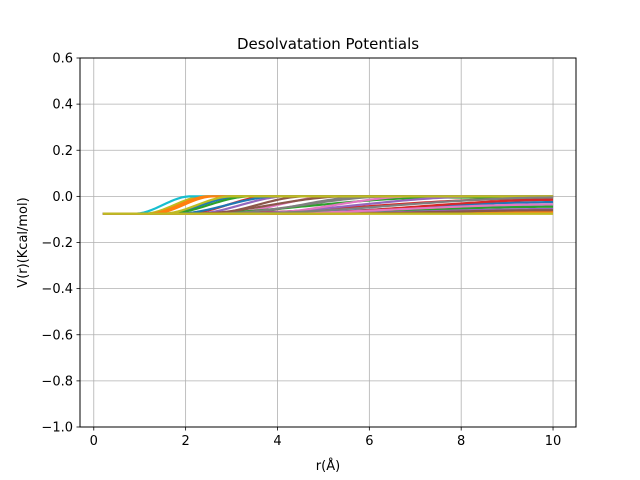 The image size is (640, 480). What do you see at coordinates (62, 197) in the screenshot?
I see `y-tick-label: 0.0` at bounding box center [62, 197].